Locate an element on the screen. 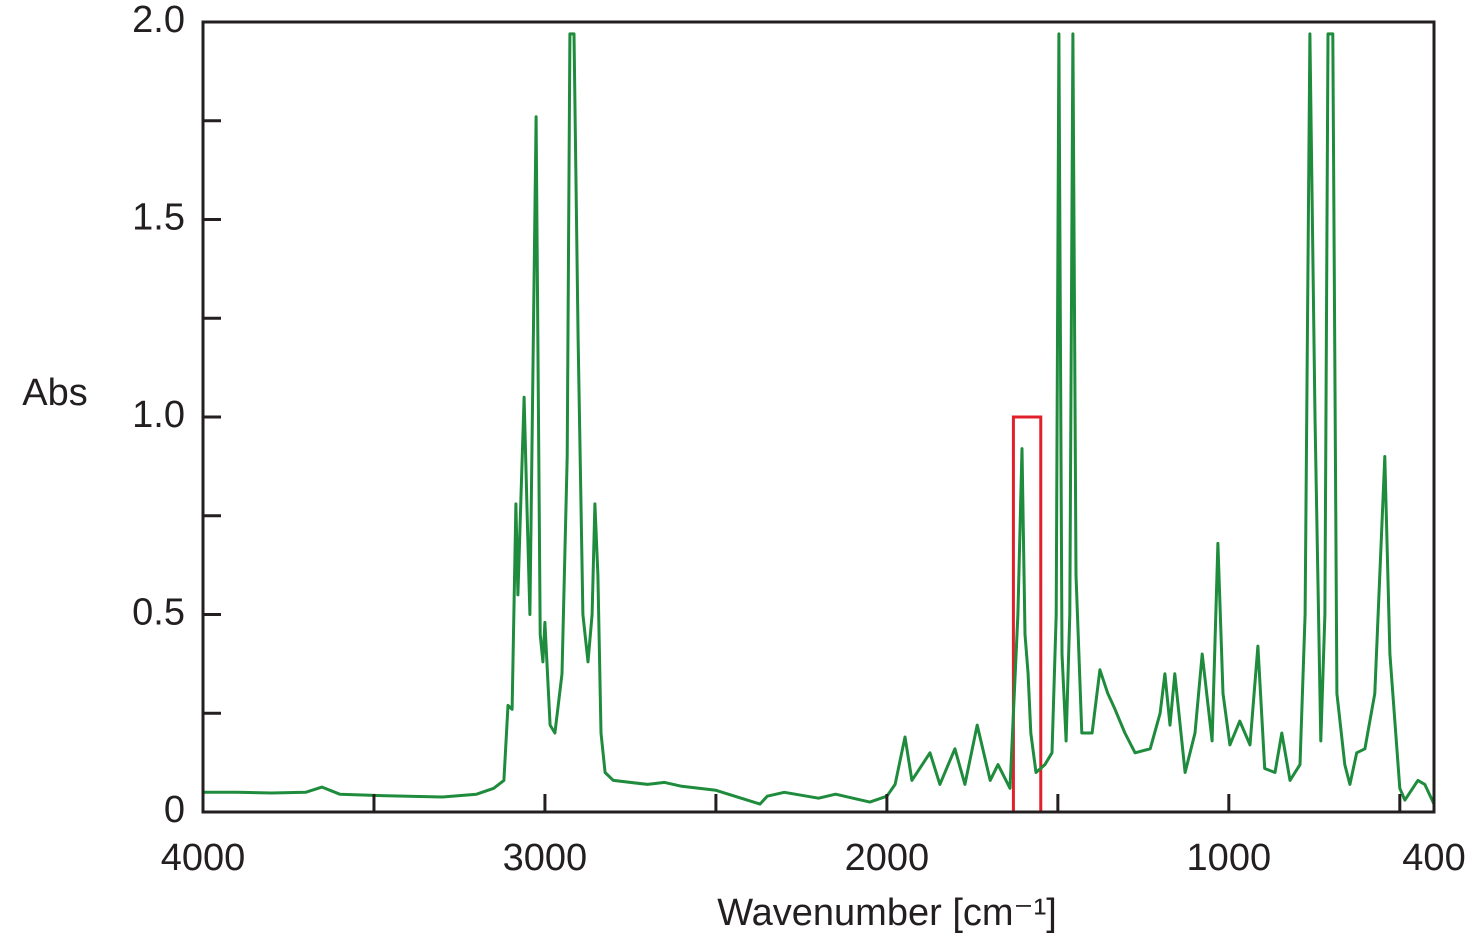 This screenshot has width=1480, height=944. x-axis-label: Wavenumber [cm⁻¹] is located at coordinates (887, 913).